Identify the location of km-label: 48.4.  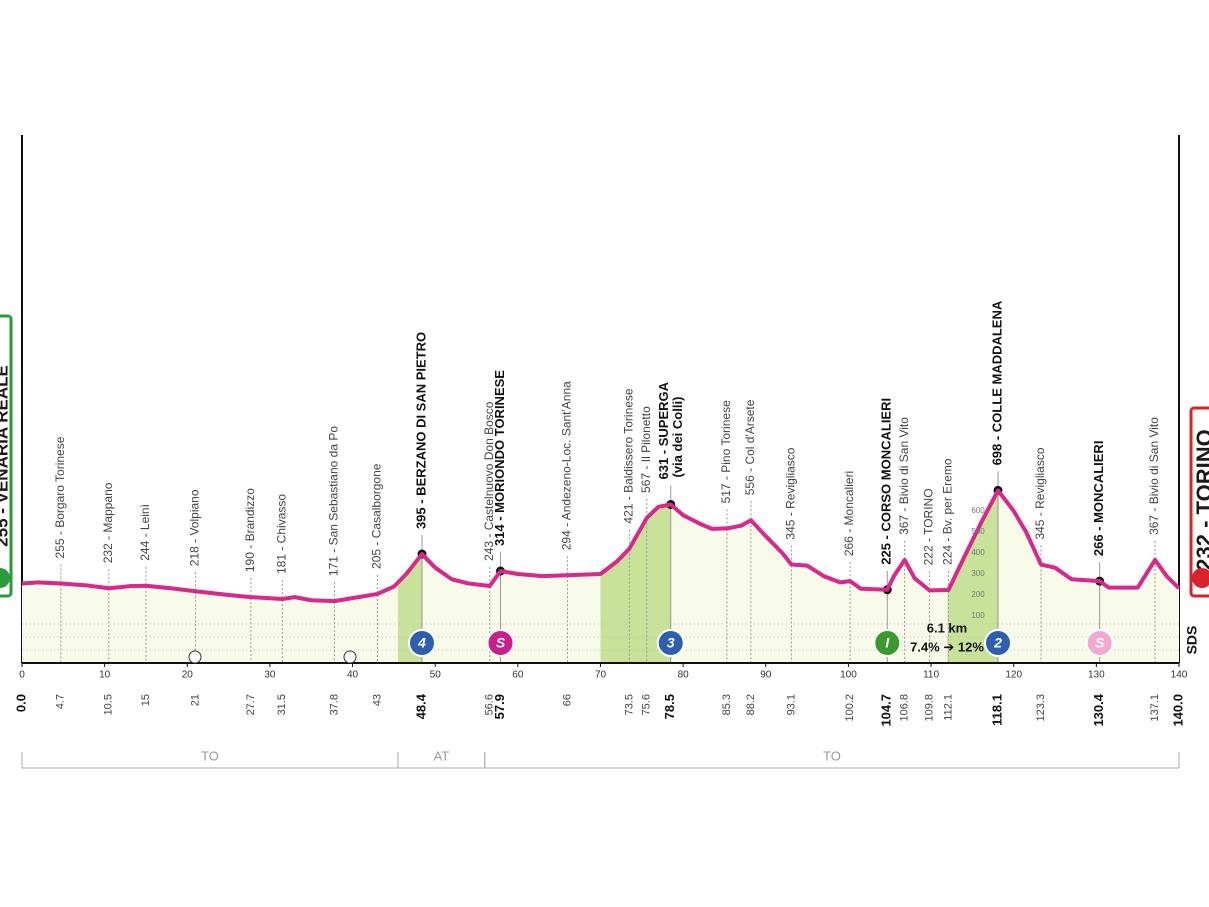
(420, 706).